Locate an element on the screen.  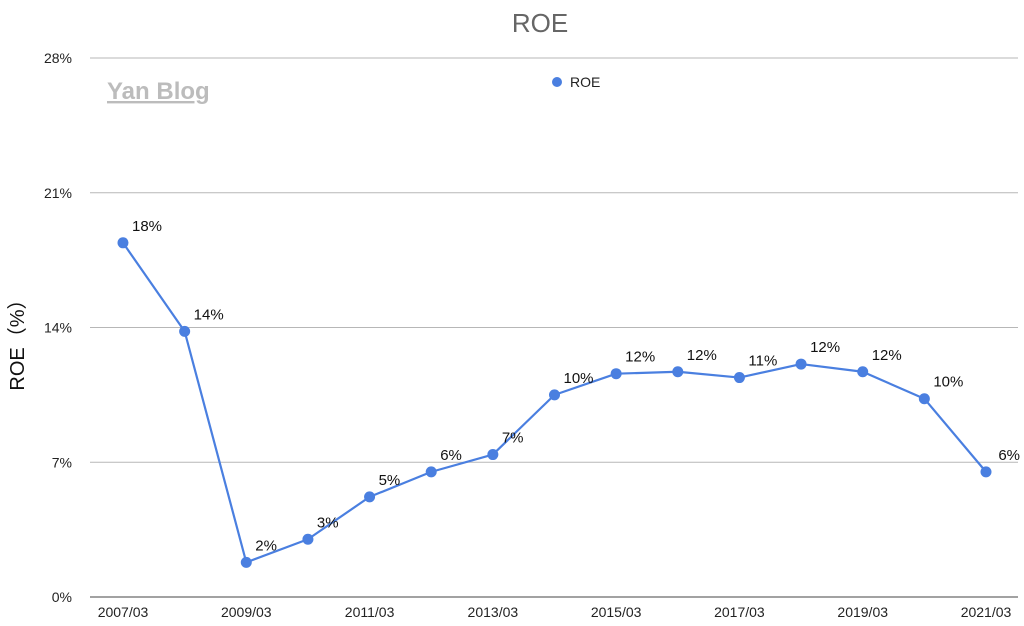
data-label: 2% is located at coordinates (266, 545).